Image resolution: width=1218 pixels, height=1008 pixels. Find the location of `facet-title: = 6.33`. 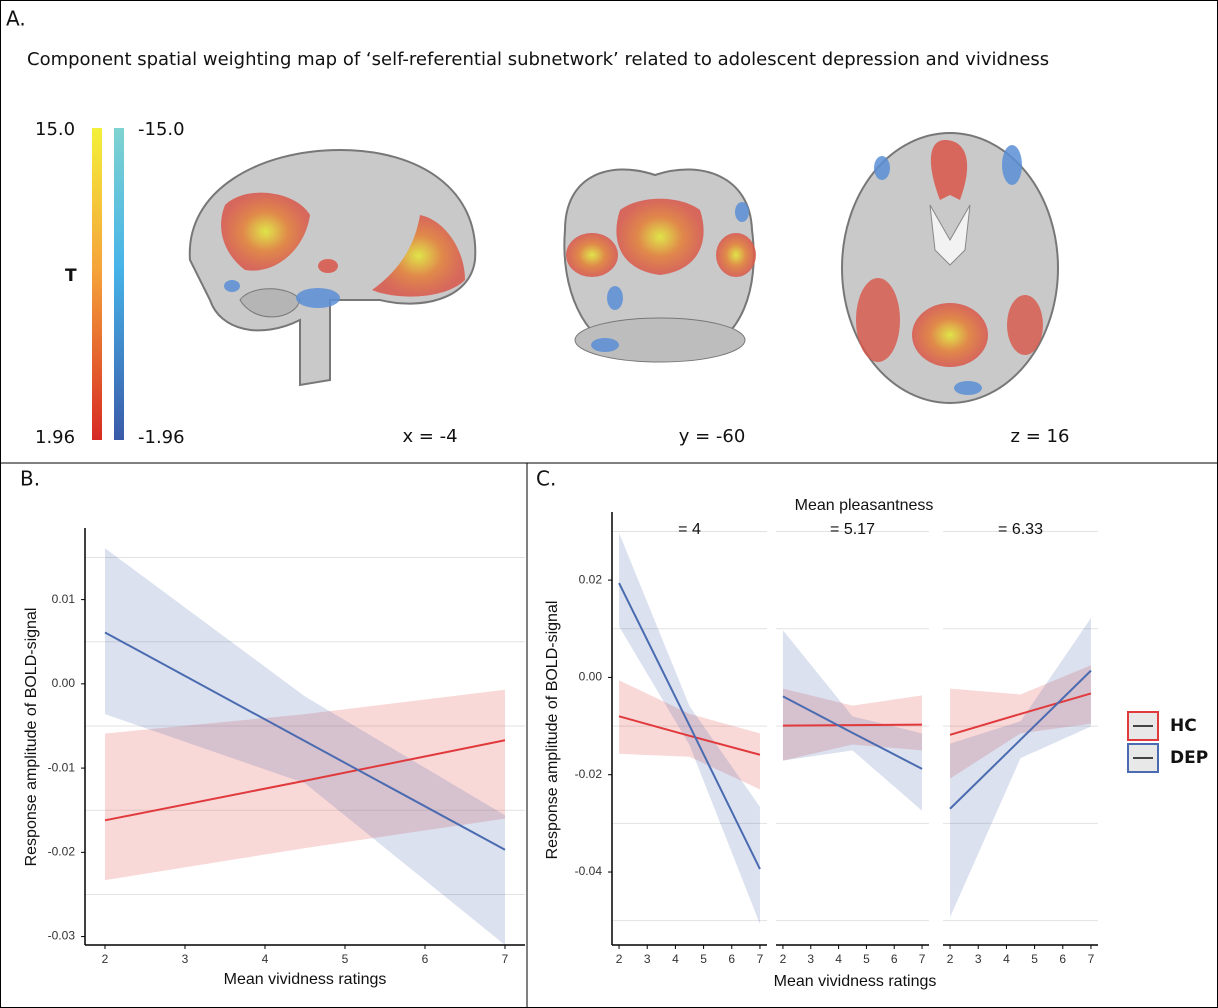

facet-title: = 6.33 is located at coordinates (1020, 529).